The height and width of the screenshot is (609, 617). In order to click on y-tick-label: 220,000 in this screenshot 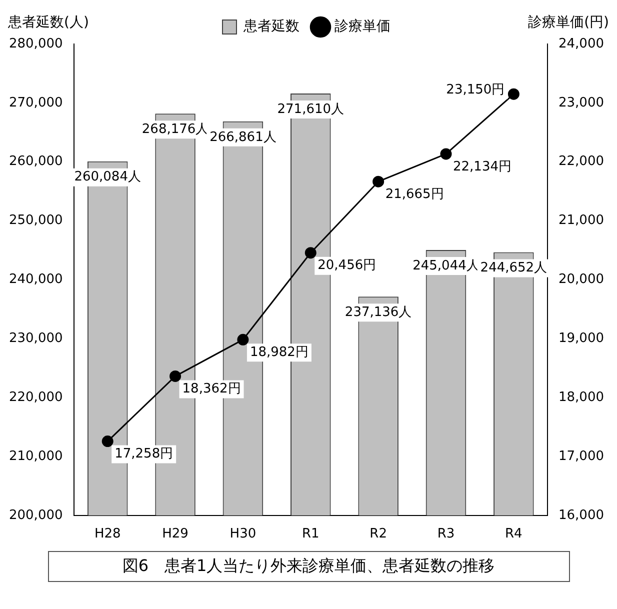, I will do `click(35, 397)`.